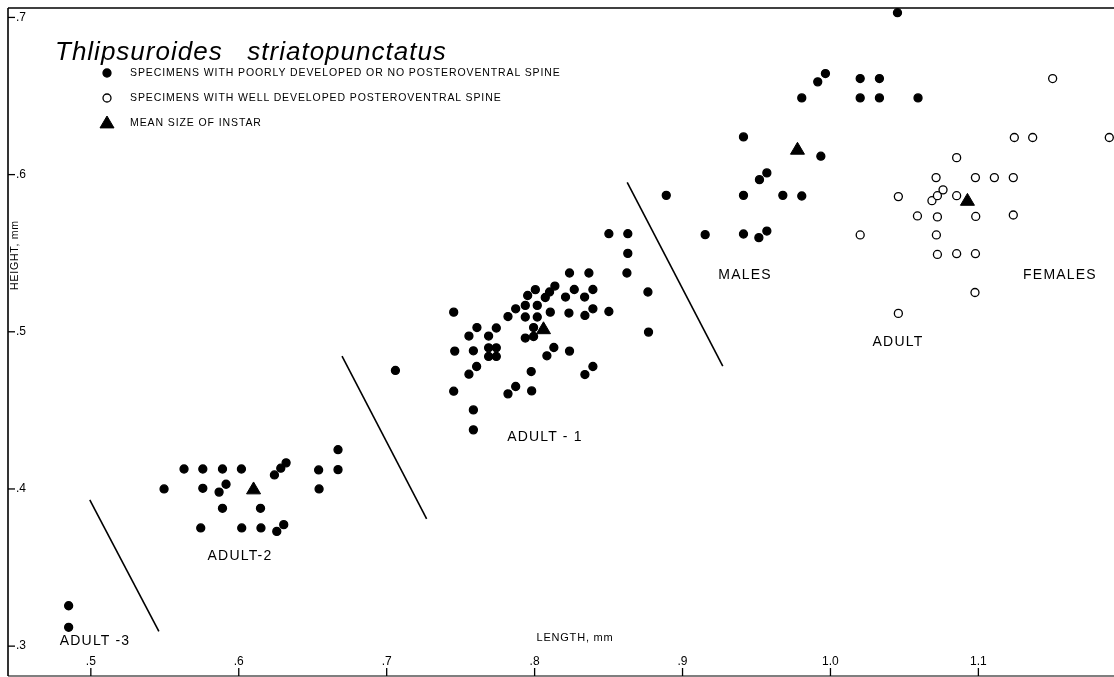 This screenshot has height=677, width=1114. What do you see at coordinates (545, 435) in the screenshot?
I see `annotation: ADULT - 1` at bounding box center [545, 435].